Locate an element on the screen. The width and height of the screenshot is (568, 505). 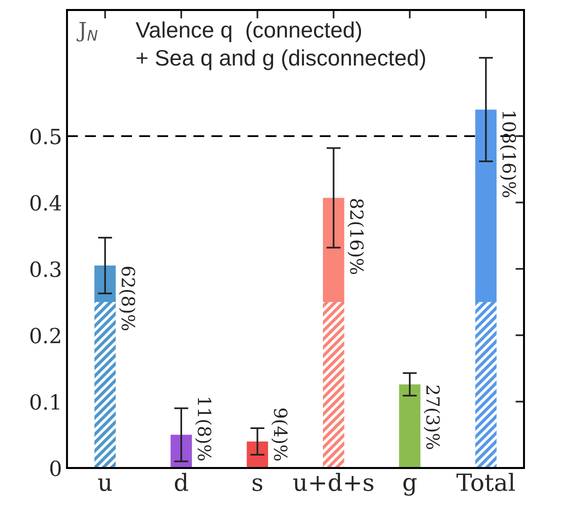
annotation: 108(16)% is located at coordinates (508, 155).